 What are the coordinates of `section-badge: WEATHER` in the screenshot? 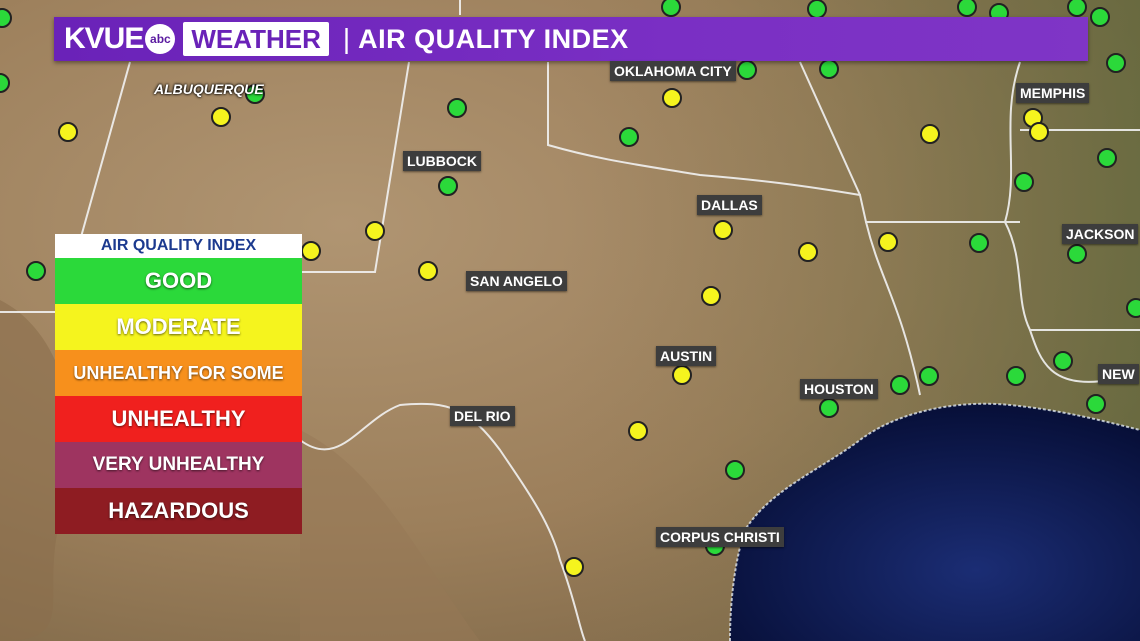 It's located at (256, 39).